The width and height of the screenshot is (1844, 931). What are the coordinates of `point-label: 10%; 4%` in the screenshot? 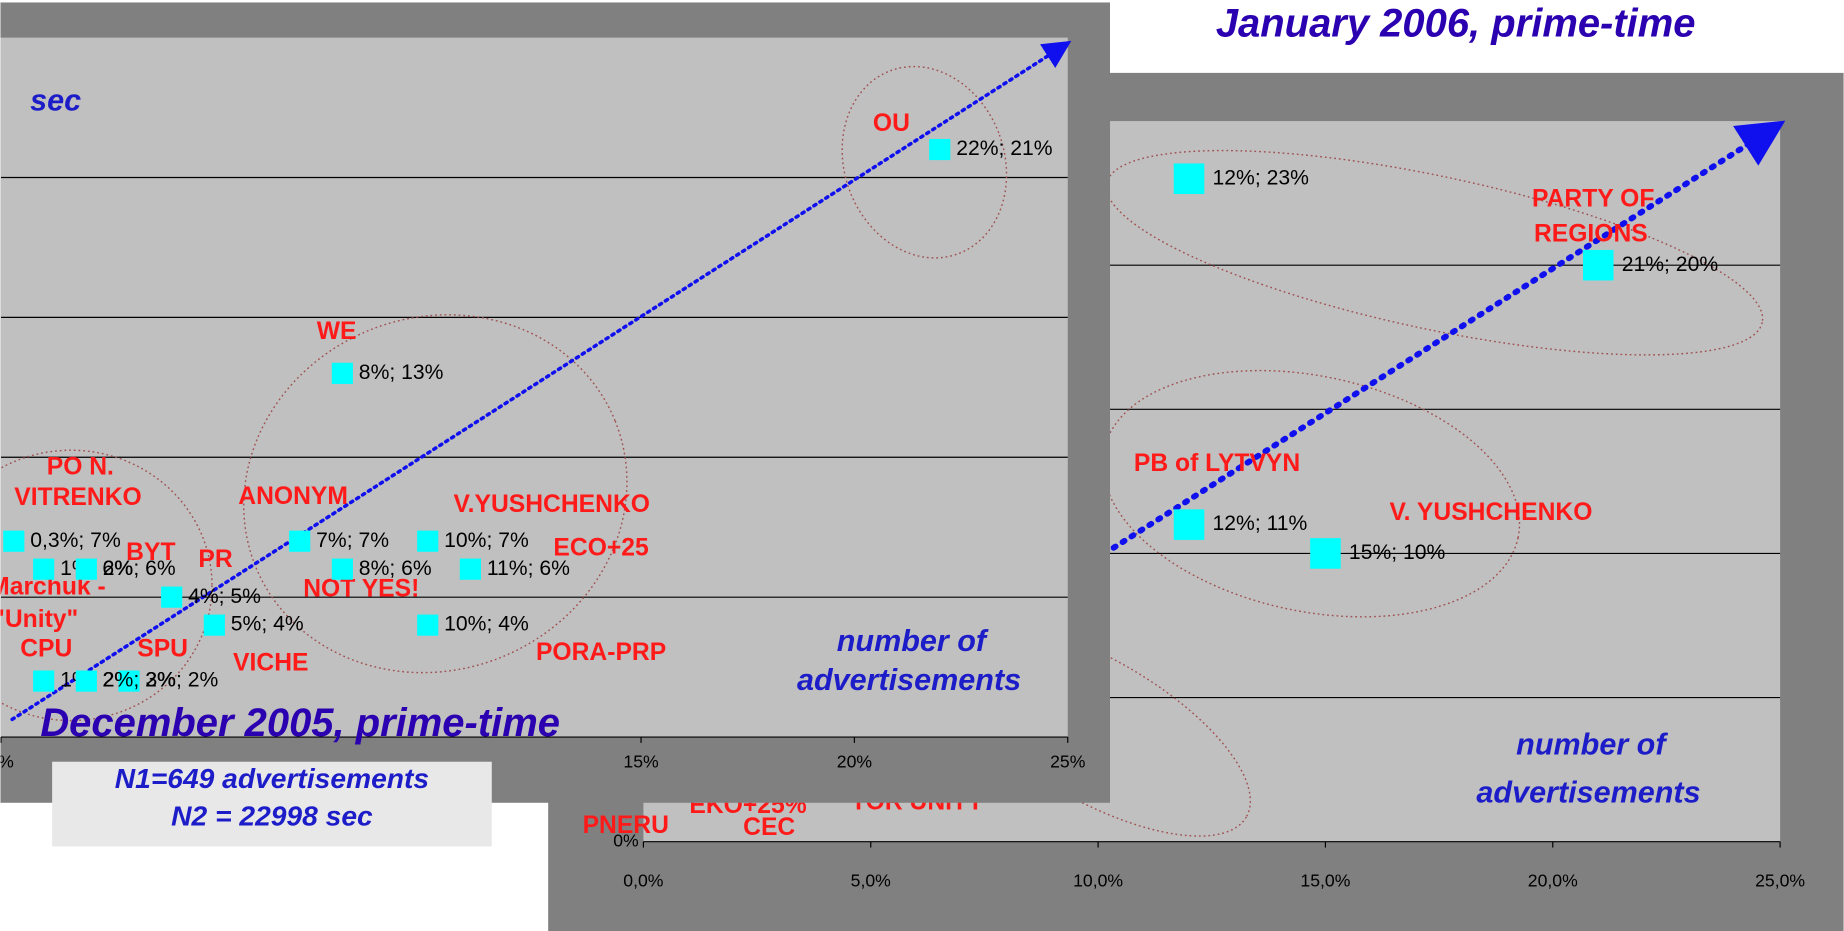 It's located at (486, 624).